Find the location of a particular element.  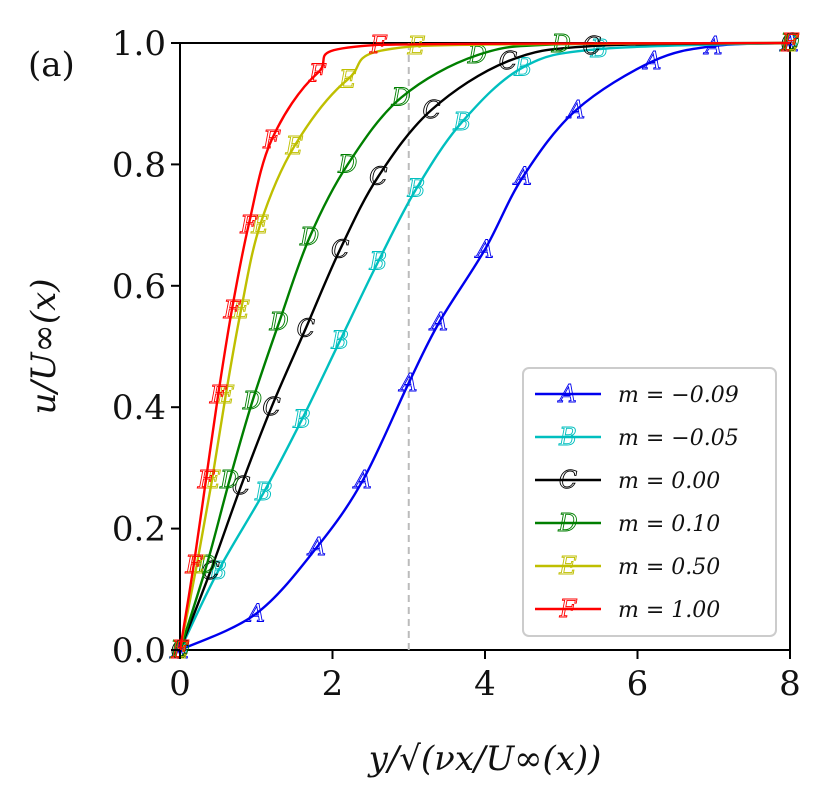

legend-label: m = −0.05 is located at coordinates (678, 438).